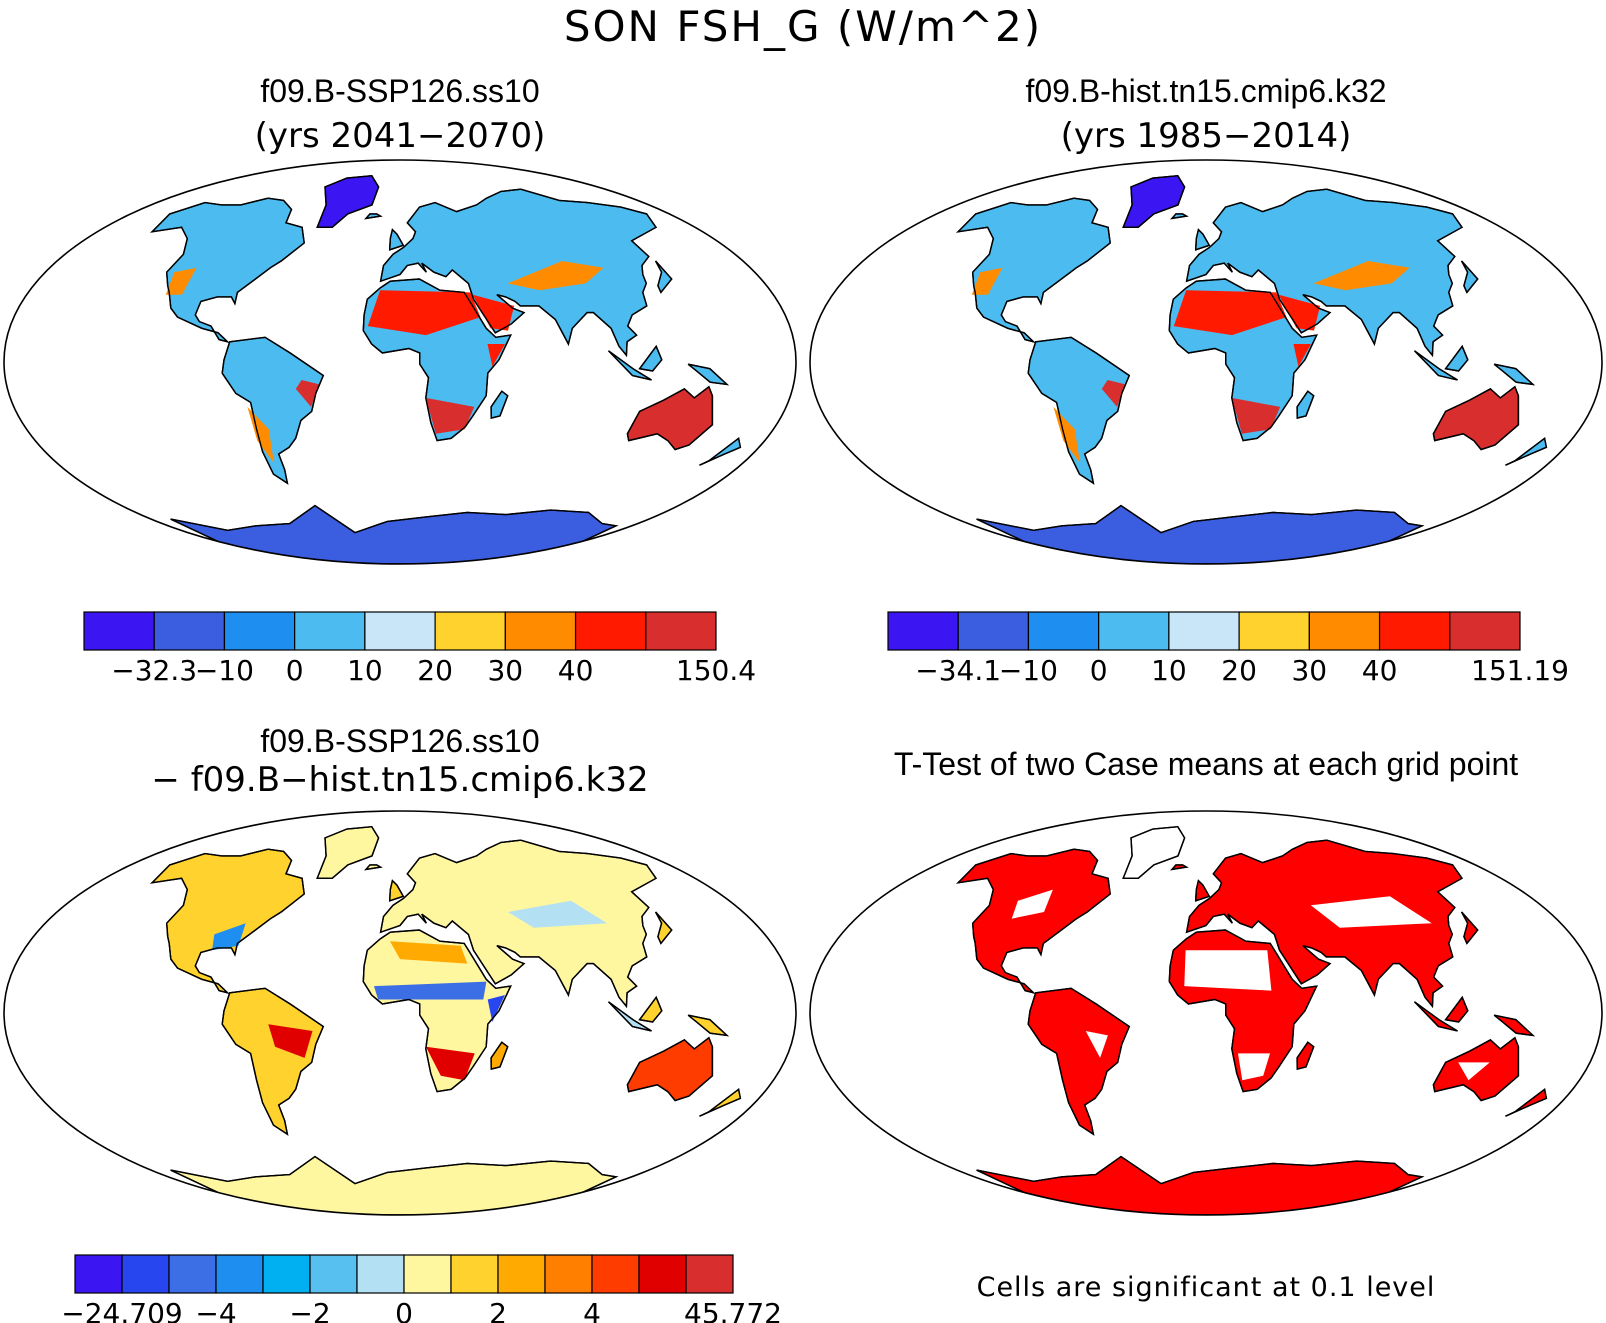  I want to click on colorbar-label-6: 40, so click(576, 670).